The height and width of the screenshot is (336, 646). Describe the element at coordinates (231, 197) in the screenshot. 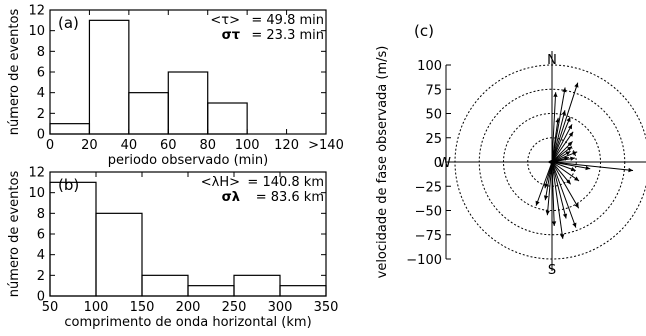

I see `stat-label: σλ` at that location.